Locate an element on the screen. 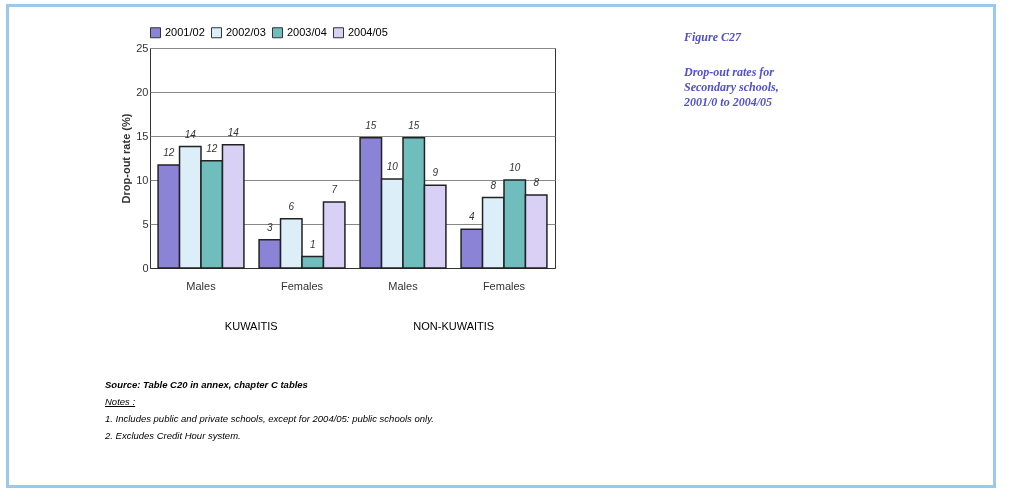 This screenshot has width=1011, height=498. legend-label: 2004/05 is located at coordinates (368, 31).